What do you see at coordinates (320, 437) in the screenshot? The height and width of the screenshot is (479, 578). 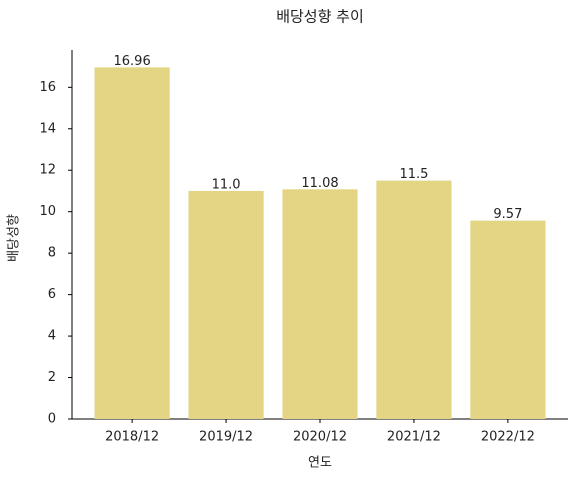 I see `x-tick-label: 2020/12` at bounding box center [320, 437].